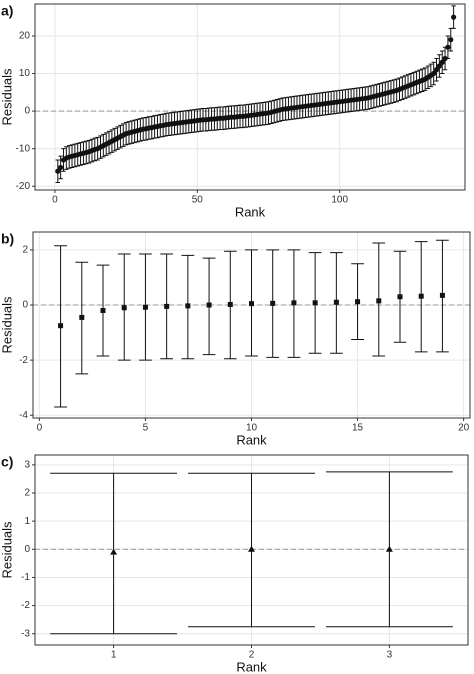  What do you see at coordinates (27, 521) in the screenshot?
I see `y-tick-label: 1` at bounding box center [27, 521].